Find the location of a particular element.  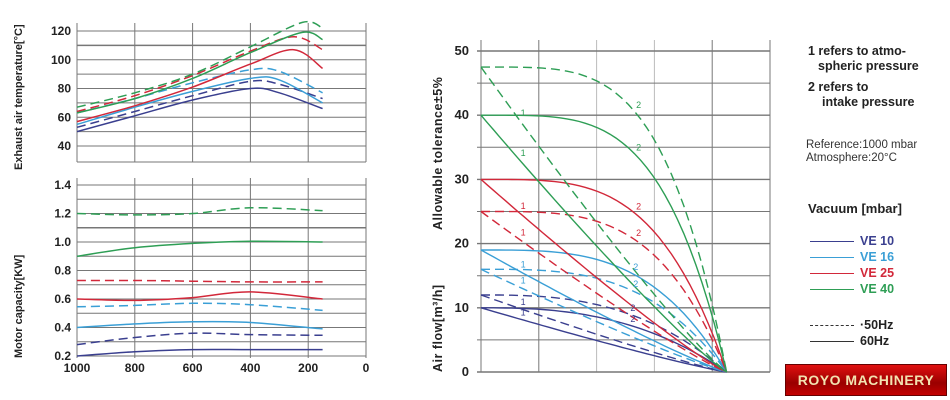

legend-item-ve10: VE 10 is located at coordinates (852, 241).